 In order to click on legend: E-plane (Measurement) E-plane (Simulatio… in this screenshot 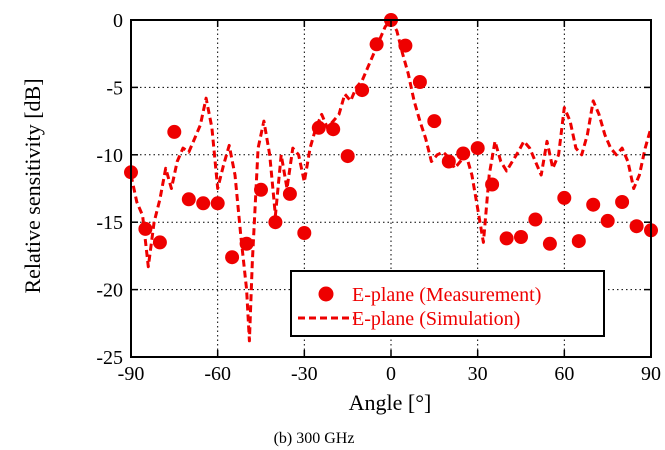, I will do `click(447, 303)`.